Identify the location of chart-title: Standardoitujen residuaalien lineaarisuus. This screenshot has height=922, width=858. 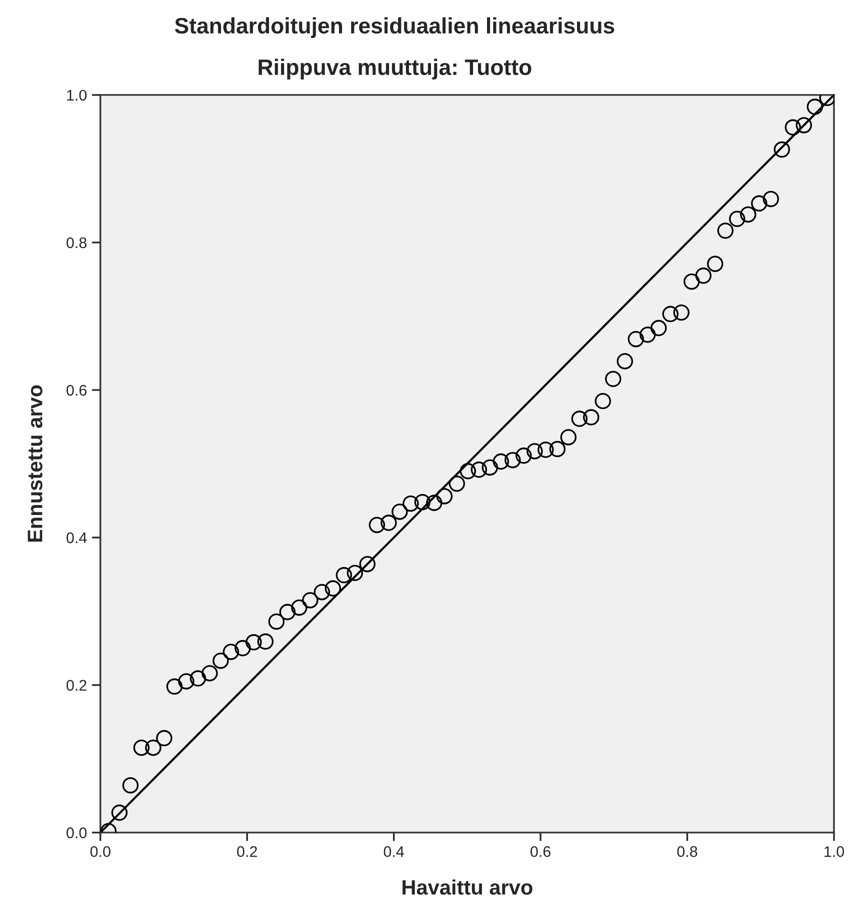
(394, 27).